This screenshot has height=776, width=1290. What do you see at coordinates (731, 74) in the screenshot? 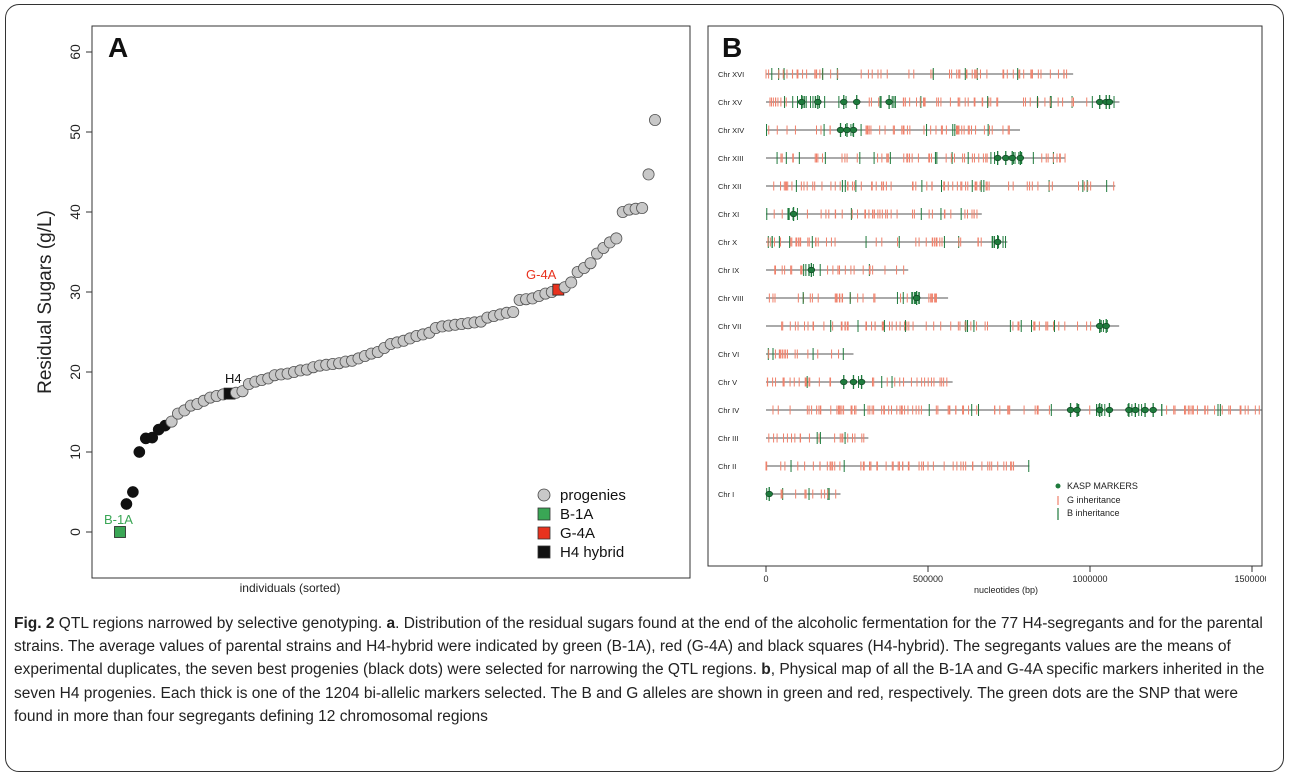
I see `chromosome-label: Chr XVI` at bounding box center [731, 74].